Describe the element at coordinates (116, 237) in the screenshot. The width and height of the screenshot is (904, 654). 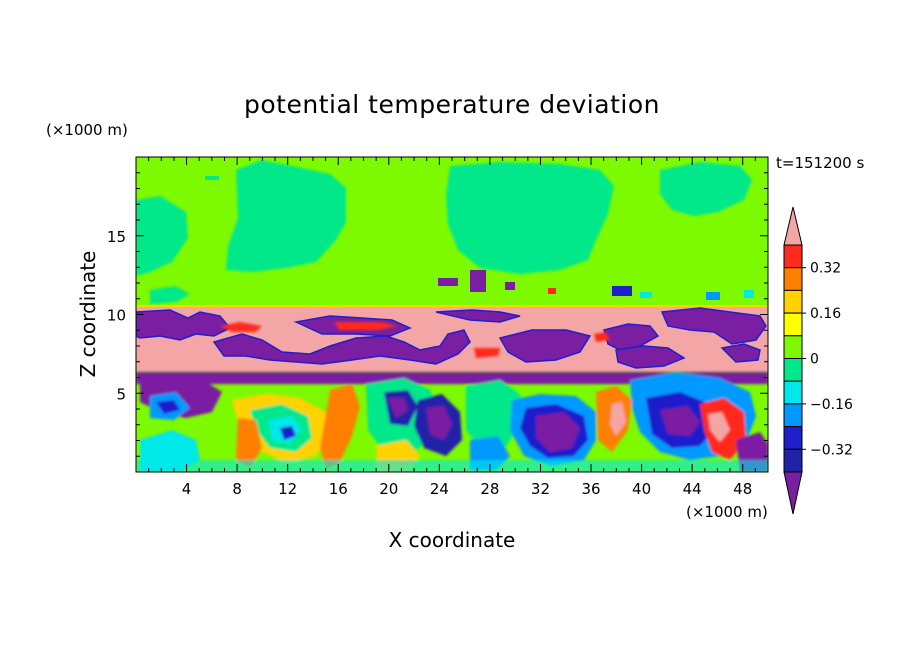
I see `y-tick-label: 15` at that location.